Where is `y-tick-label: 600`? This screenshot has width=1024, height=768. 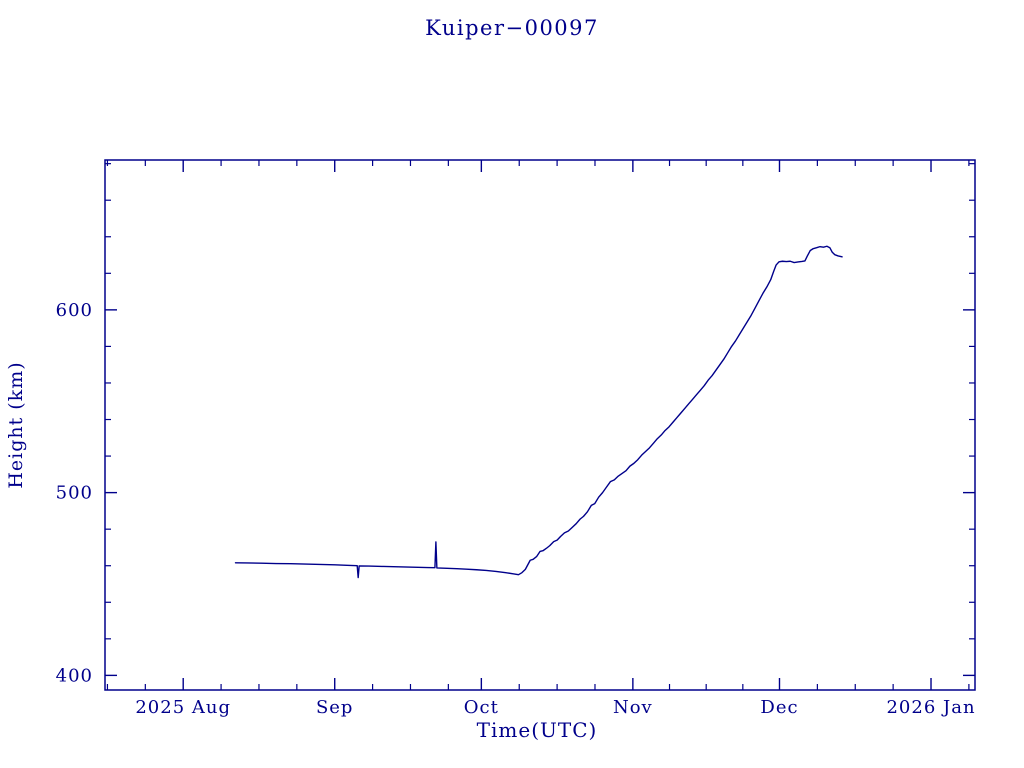
y-tick-label: 600 is located at coordinates (74, 310).